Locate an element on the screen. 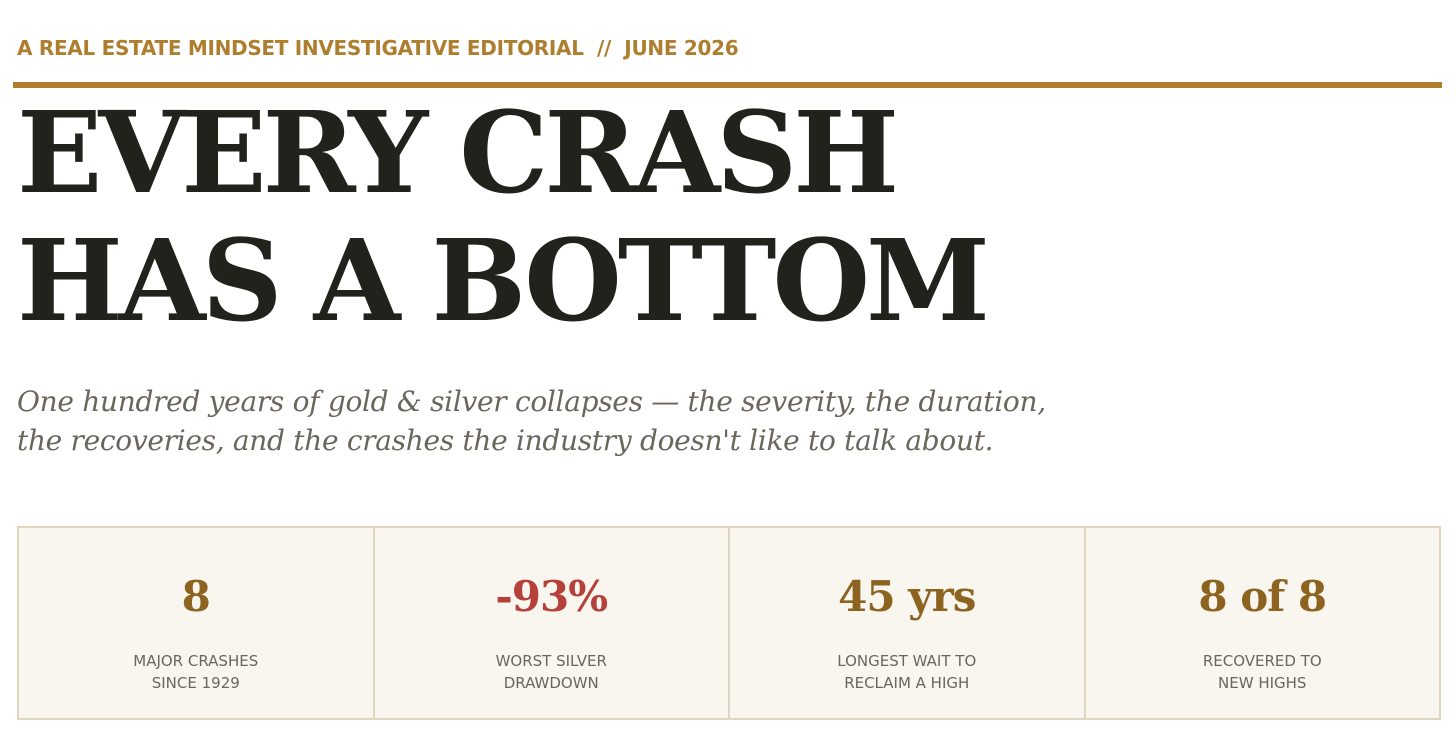 The image size is (1456, 752). stat-value: 45 yrs is located at coordinates (907, 596).